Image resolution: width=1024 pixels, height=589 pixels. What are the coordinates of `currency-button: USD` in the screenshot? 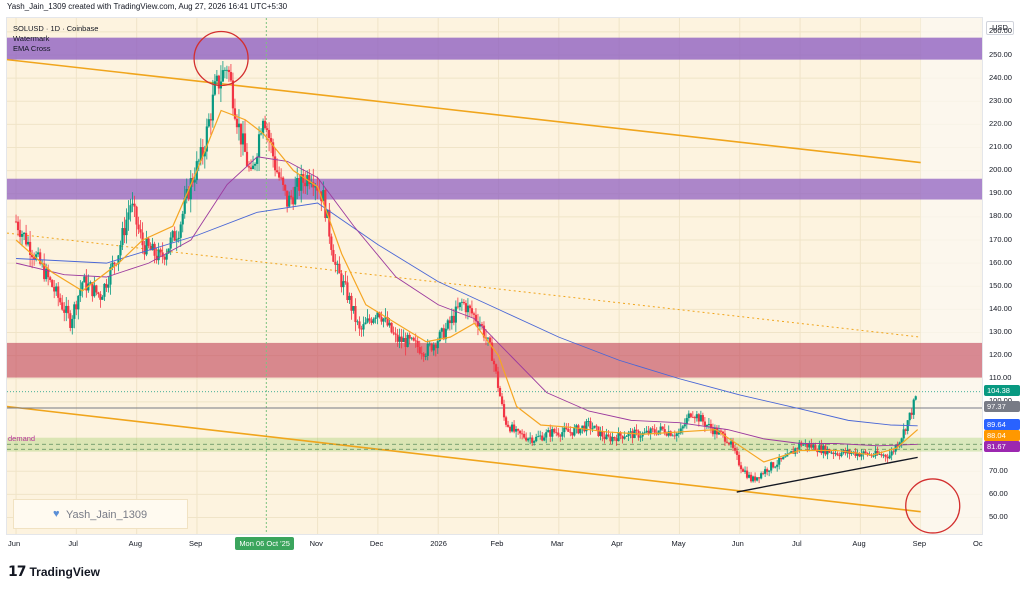 It's located at (1000, 28).